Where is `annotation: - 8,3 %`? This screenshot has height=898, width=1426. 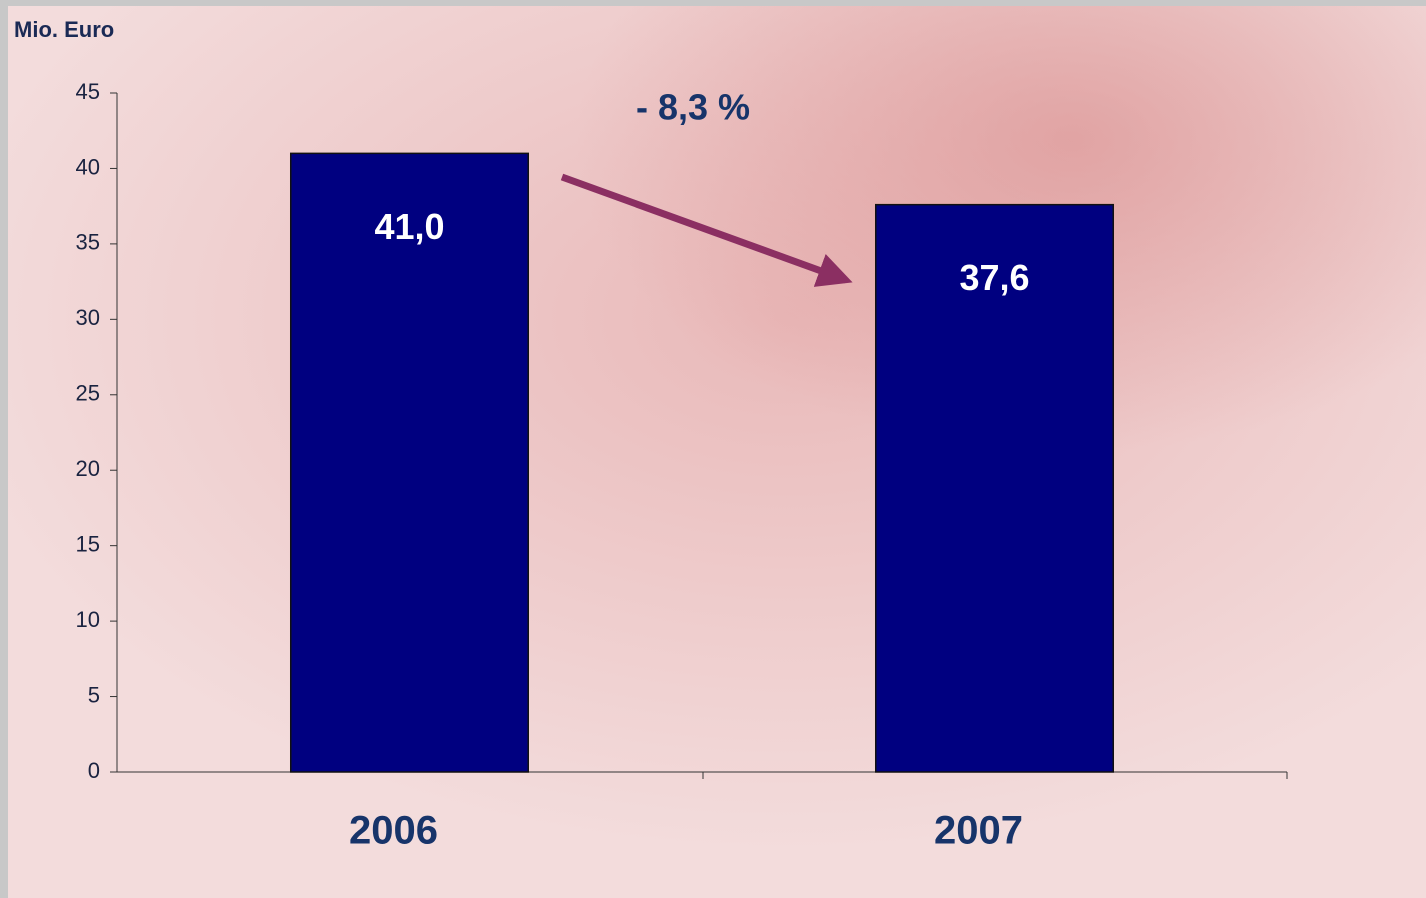 annotation: - 8,3 % is located at coordinates (693, 107).